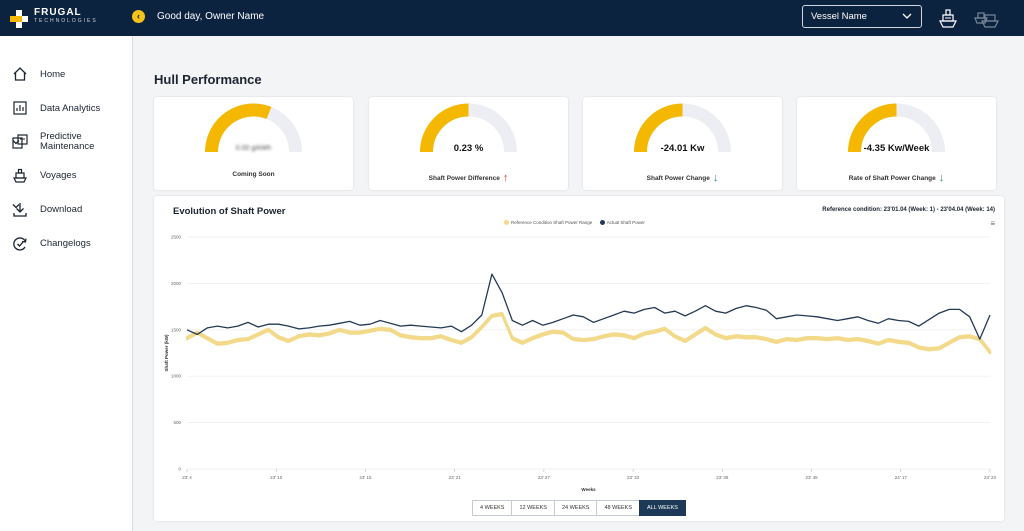 The height and width of the screenshot is (531, 1024). What do you see at coordinates (901, 477) in the screenshot?
I see `x-tick-label: 24' 17` at bounding box center [901, 477].